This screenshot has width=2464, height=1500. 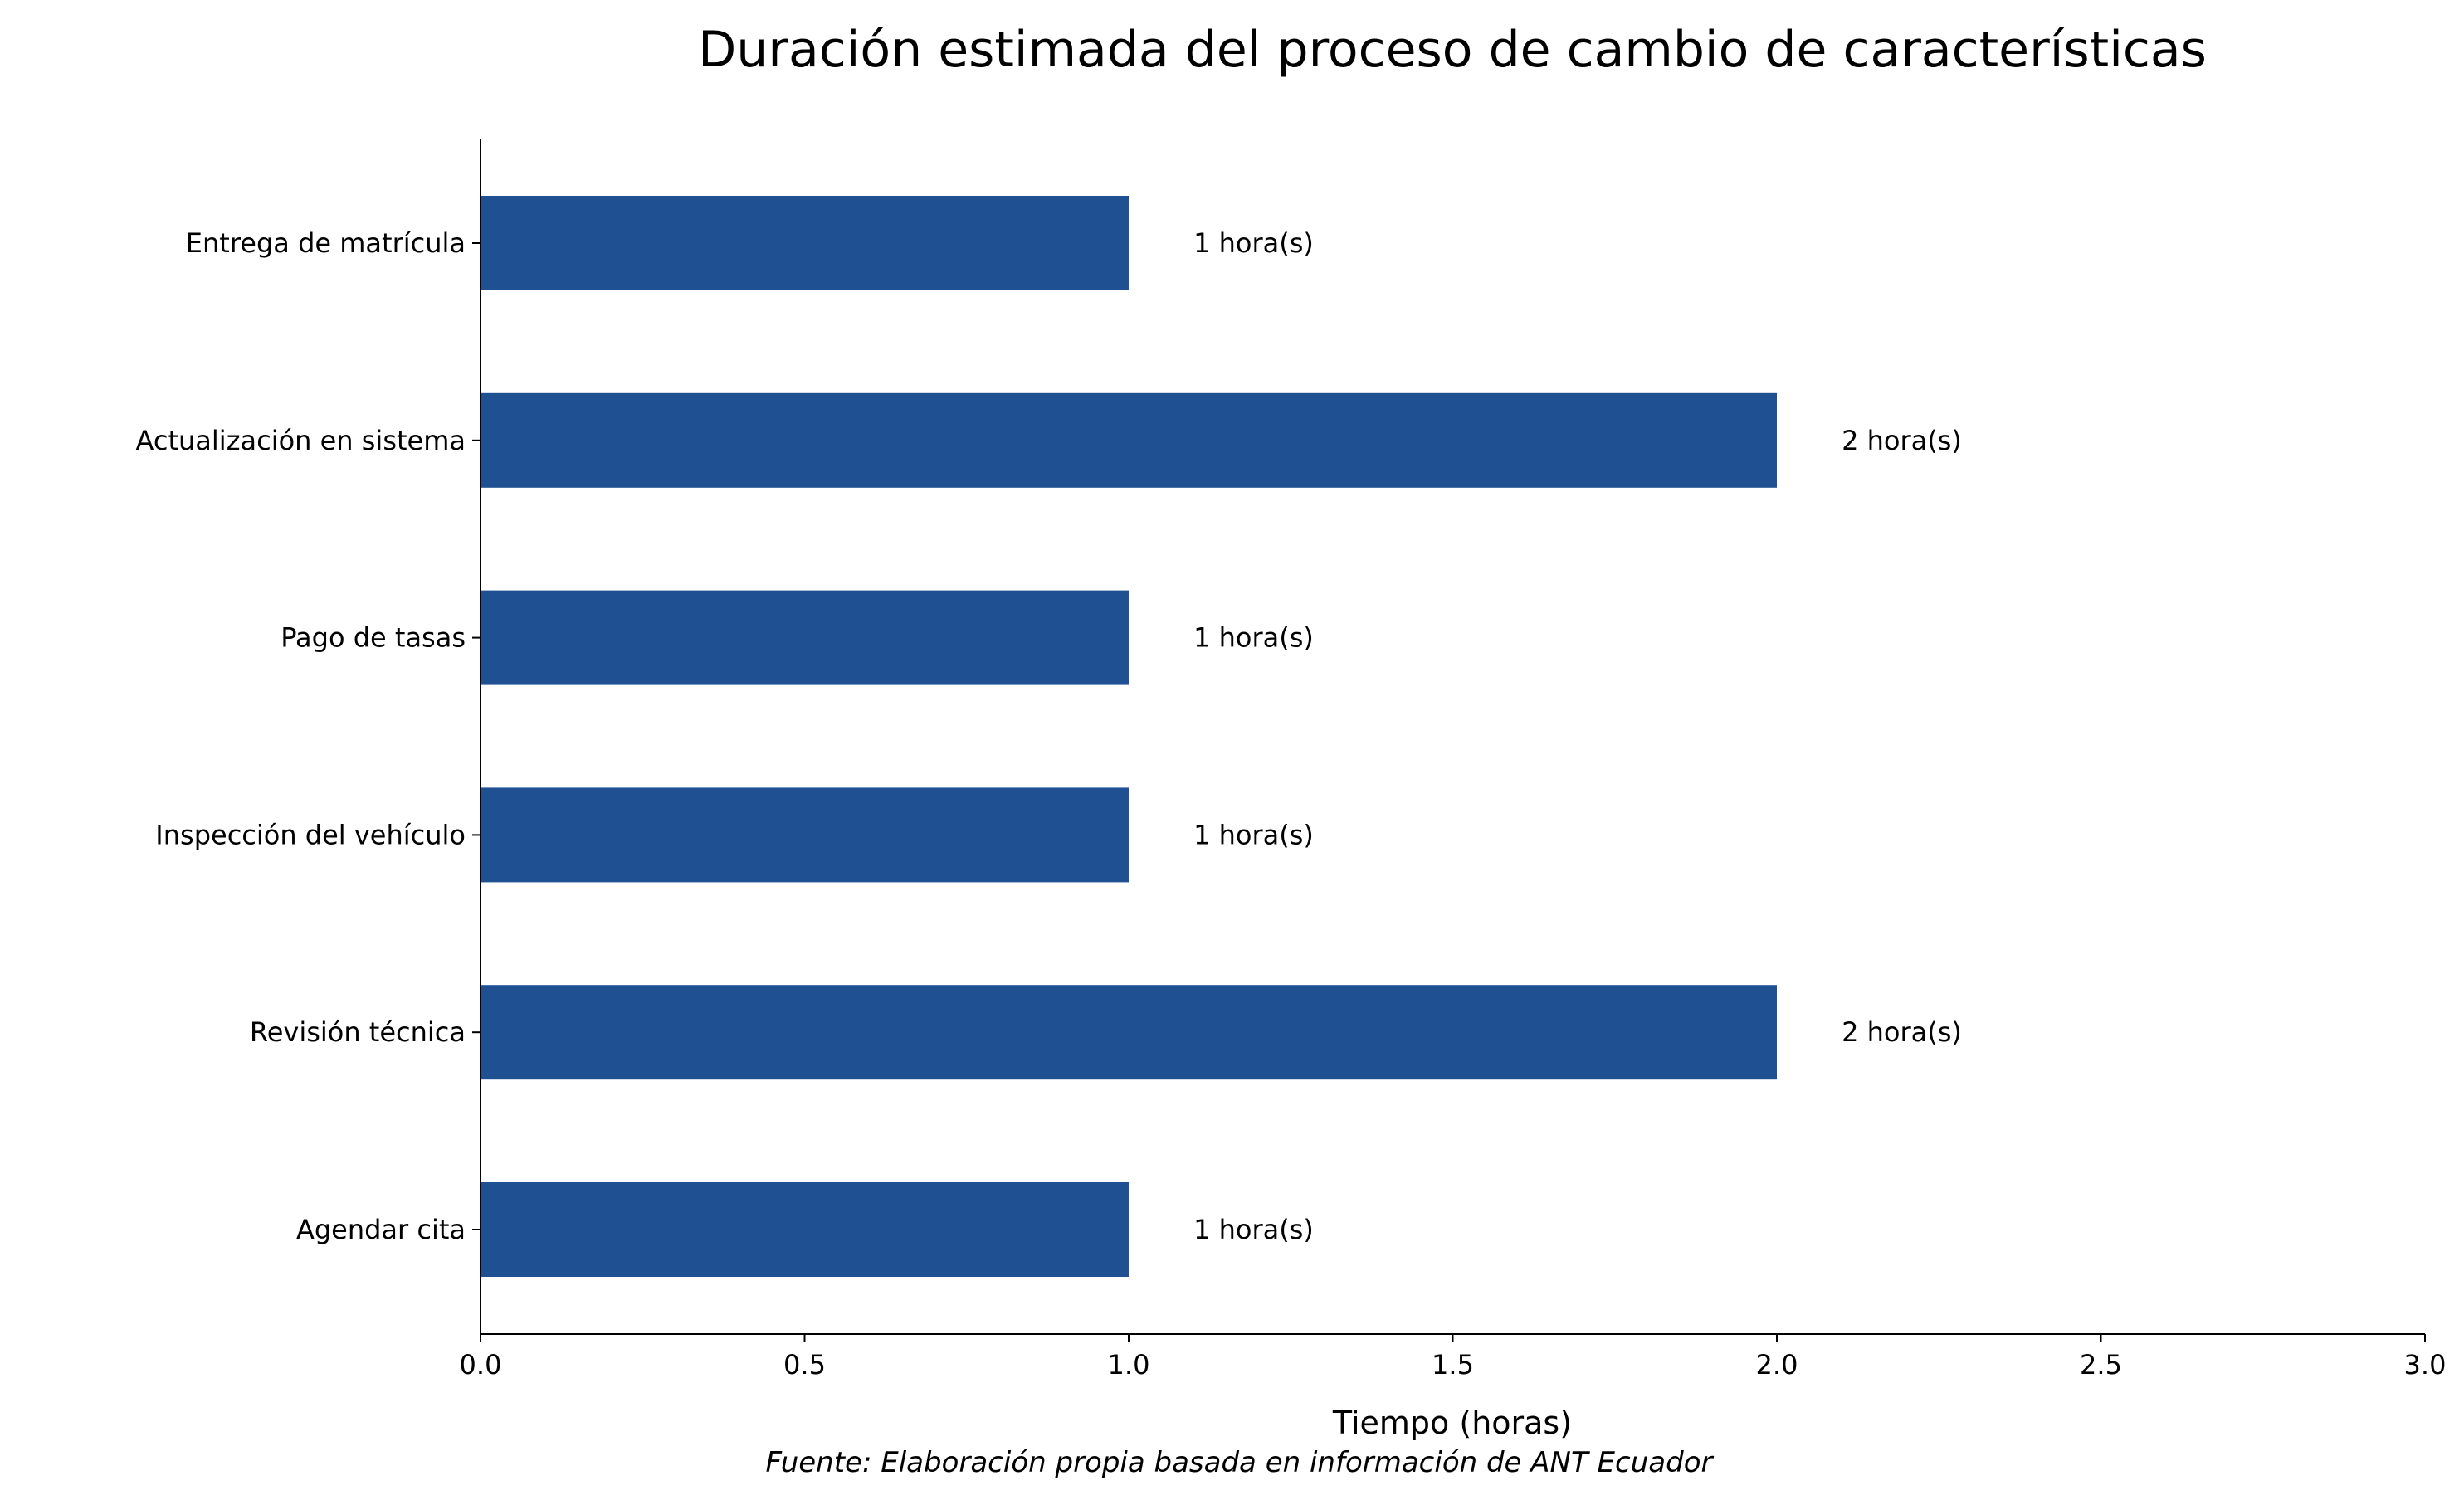 I want to click on x-tick-label: 0.5, so click(x=804, y=1365).